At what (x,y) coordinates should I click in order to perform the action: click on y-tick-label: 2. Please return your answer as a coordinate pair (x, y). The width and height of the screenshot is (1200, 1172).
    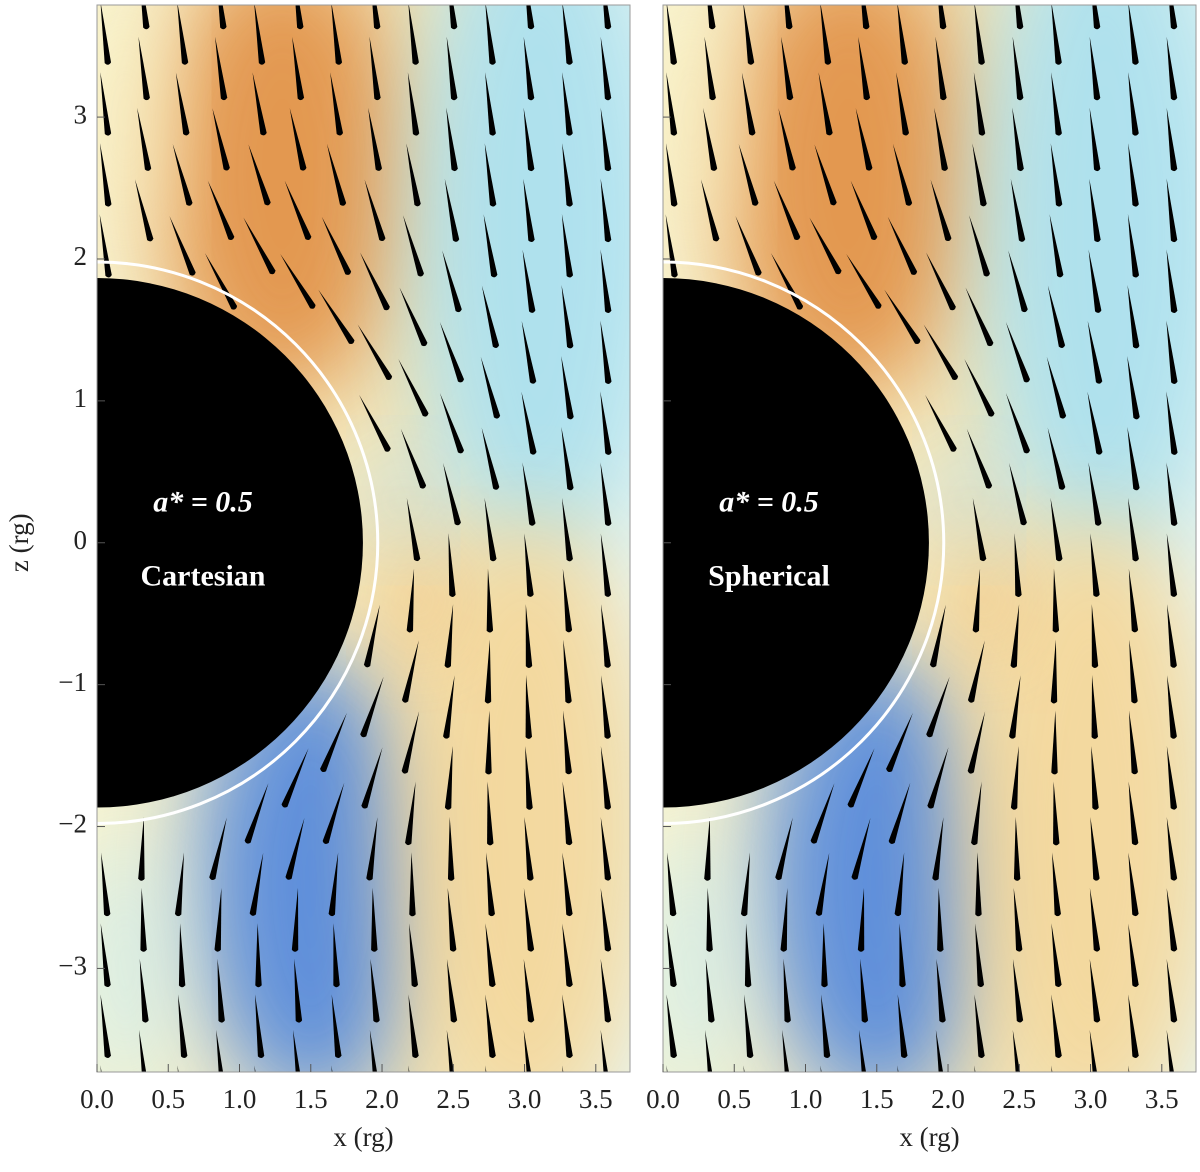
    Looking at the image, I should click on (81, 256).